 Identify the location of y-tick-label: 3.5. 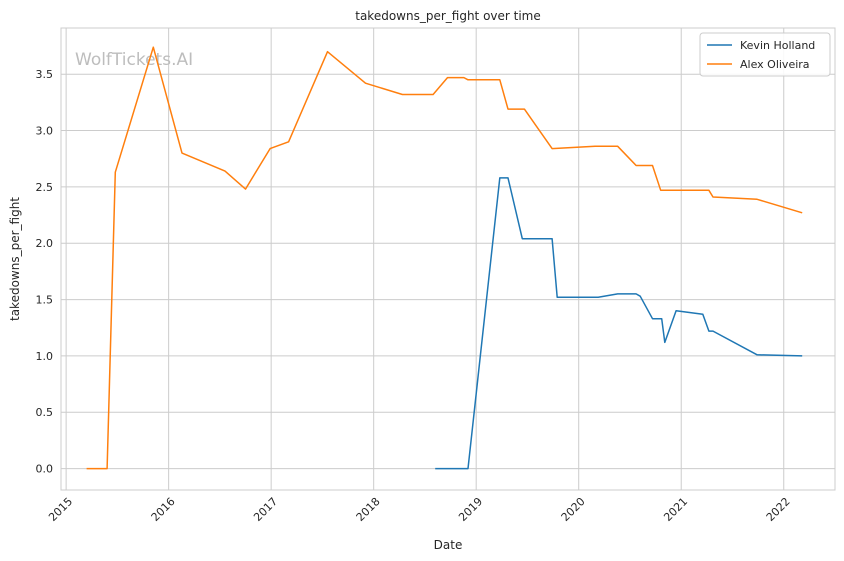
(45, 74).